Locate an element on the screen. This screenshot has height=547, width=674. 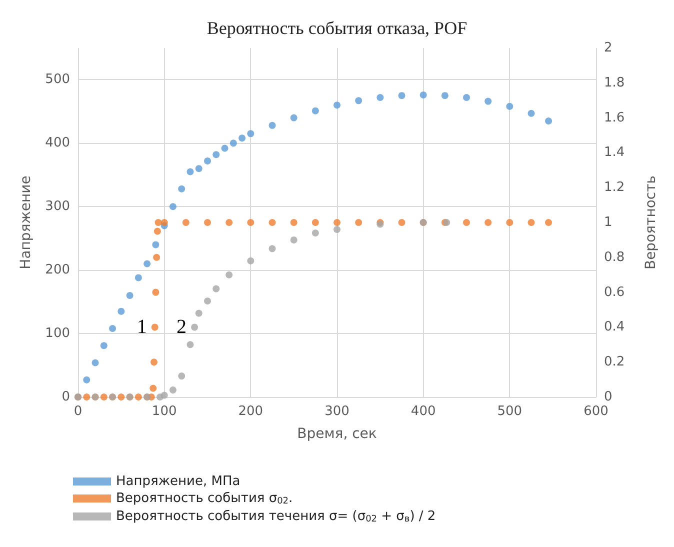
y2-tick-label: 0.6 is located at coordinates (614, 292).